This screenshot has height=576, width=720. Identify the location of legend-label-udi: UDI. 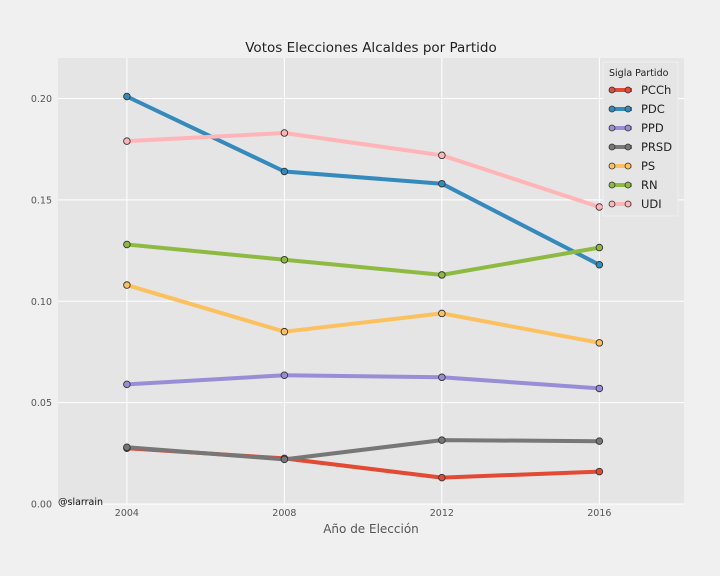
(651, 204).